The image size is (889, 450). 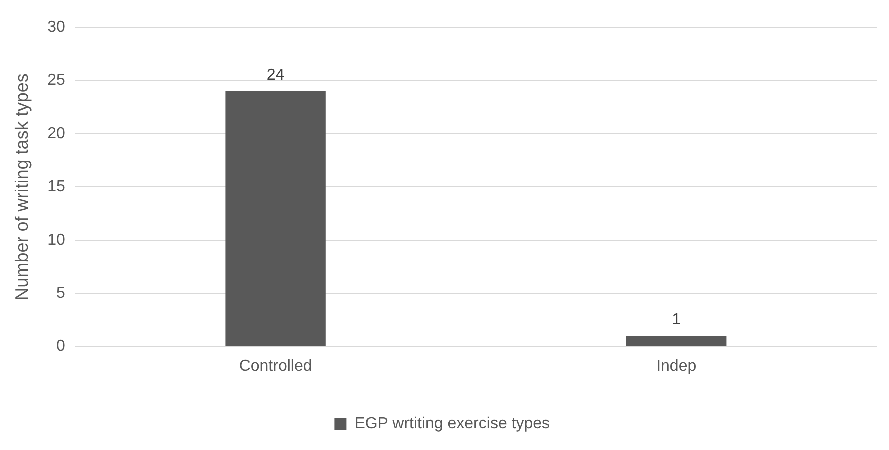 I want to click on y-tick-label: 30, so click(x=57, y=27).